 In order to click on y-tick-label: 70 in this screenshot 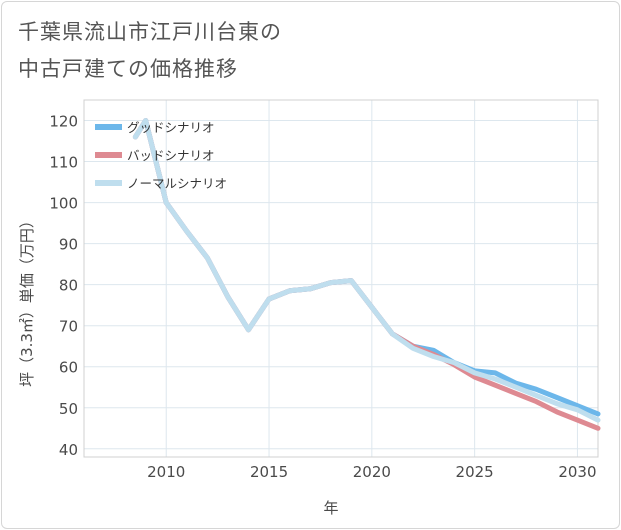, I will do `click(68, 327)`.